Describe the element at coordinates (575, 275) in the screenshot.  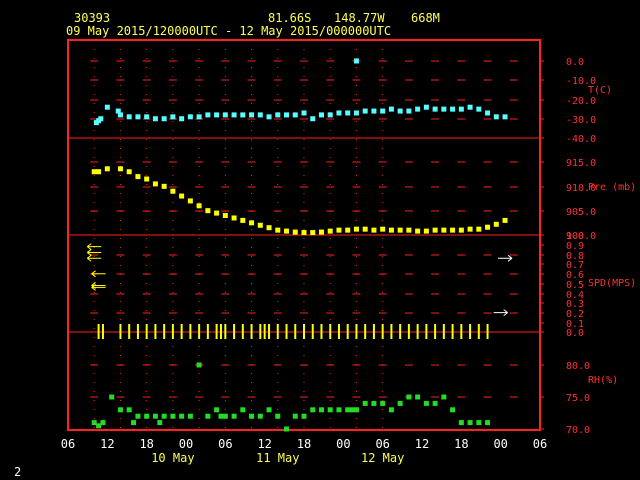
I see `y-tick-label-spd: 0.6` at that location.